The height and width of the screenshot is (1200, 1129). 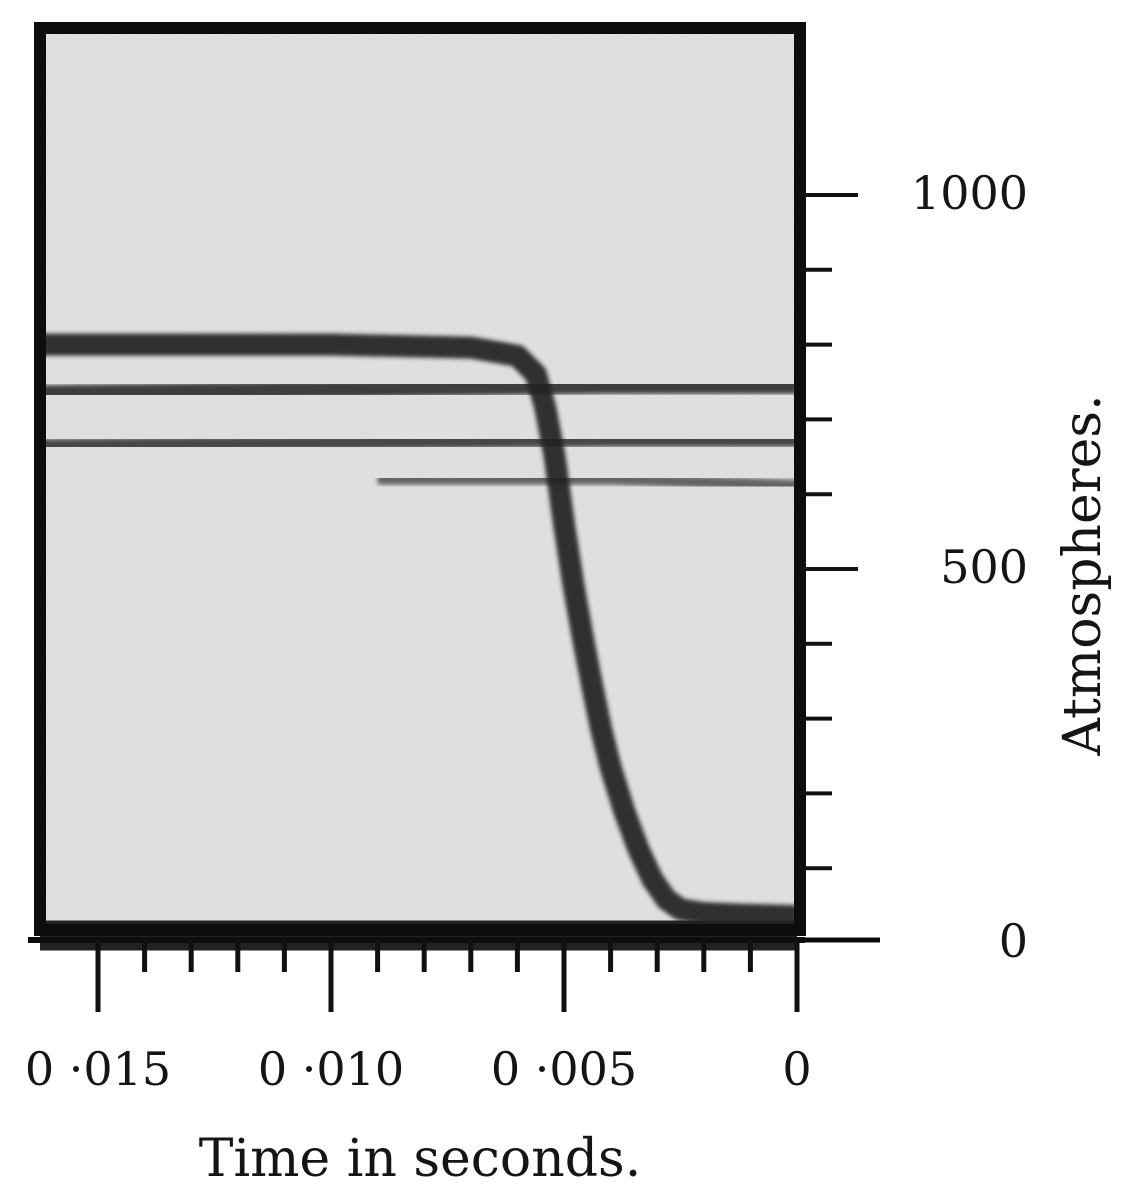 I want to click on y-axis: 0 500 1000, so click(x=912, y=567).